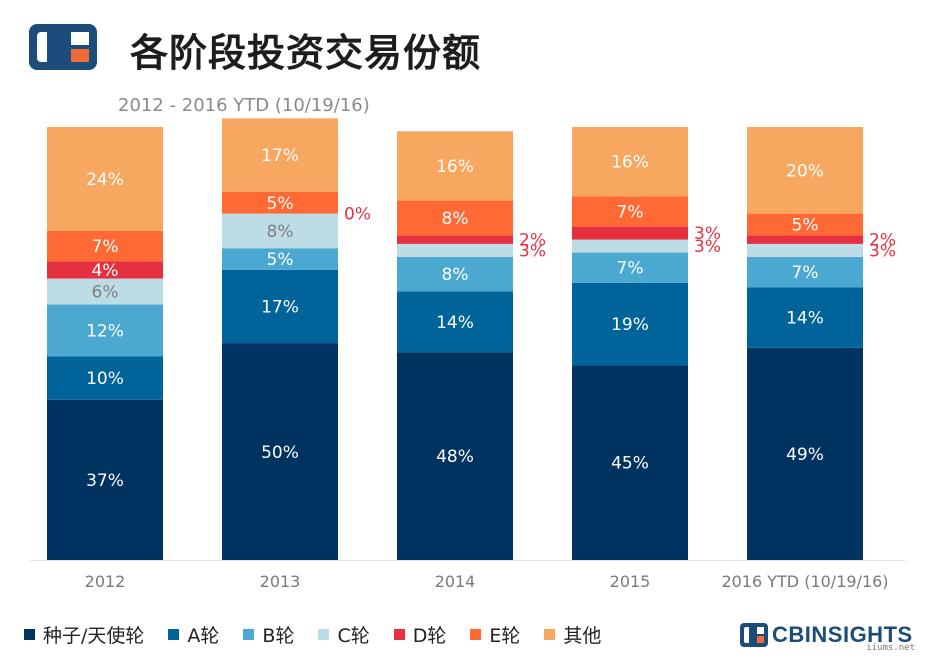 The width and height of the screenshot is (929, 661). I want to click on legend-item: E轮, so click(495, 634).